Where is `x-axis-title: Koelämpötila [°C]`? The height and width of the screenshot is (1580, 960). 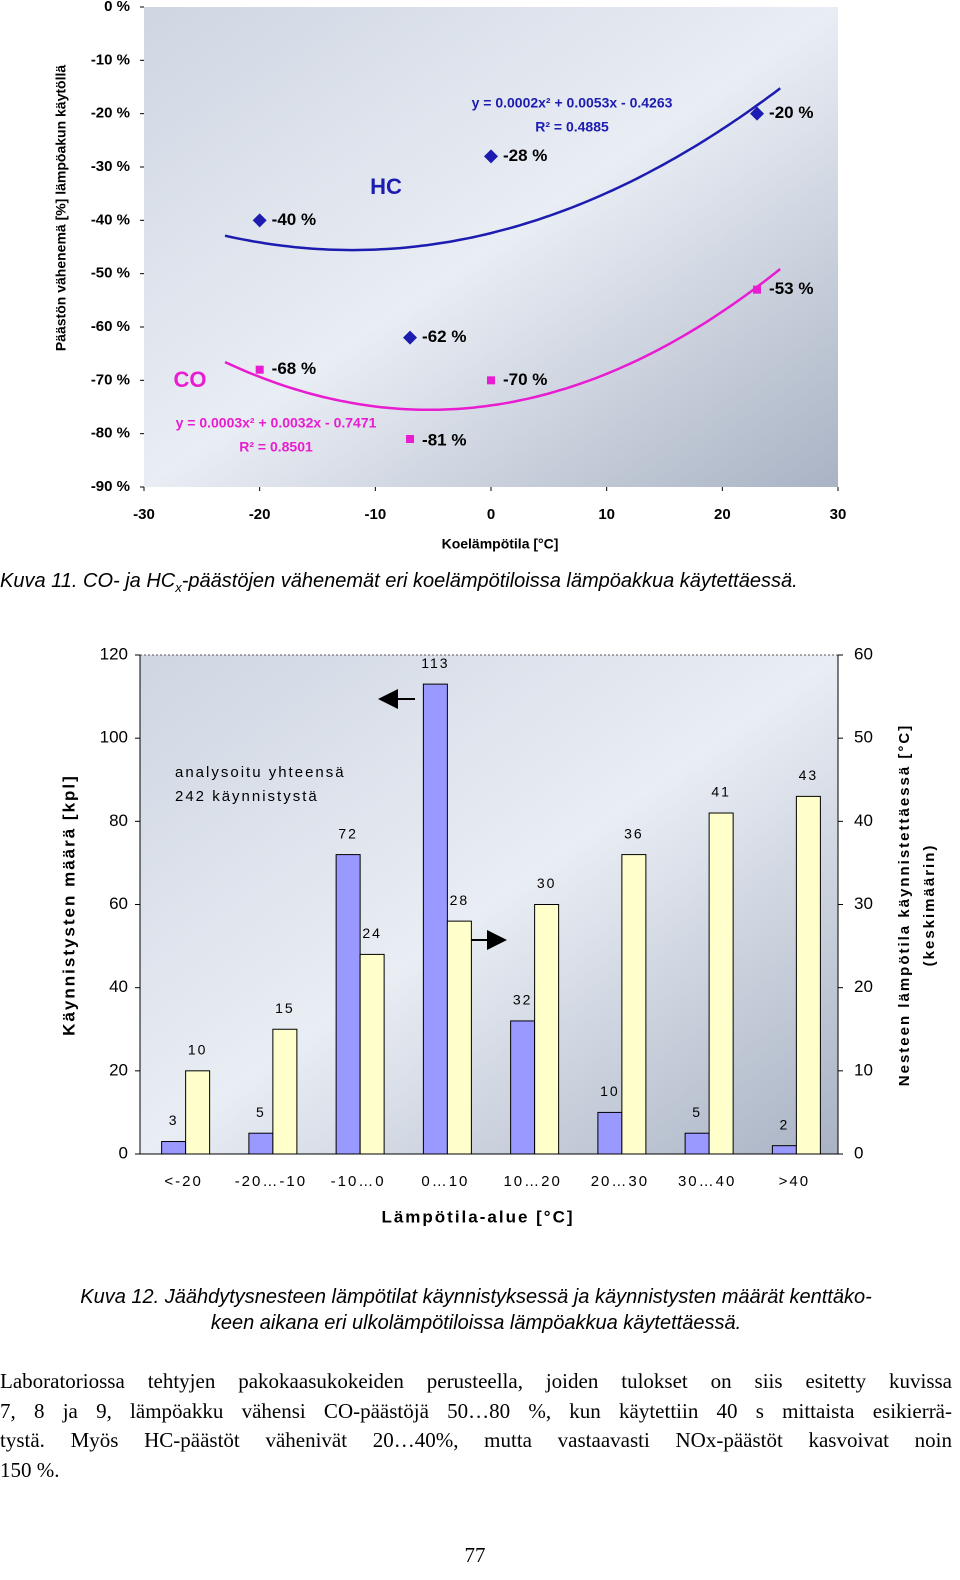 x-axis-title: Koelämpötila [°C] is located at coordinates (500, 544).